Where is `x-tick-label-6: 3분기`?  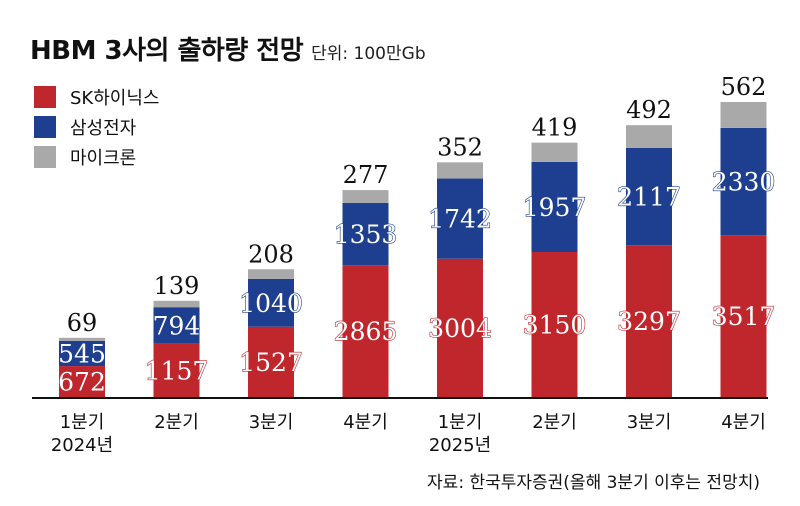
x-tick-label-6: 3분기 is located at coordinates (649, 422).